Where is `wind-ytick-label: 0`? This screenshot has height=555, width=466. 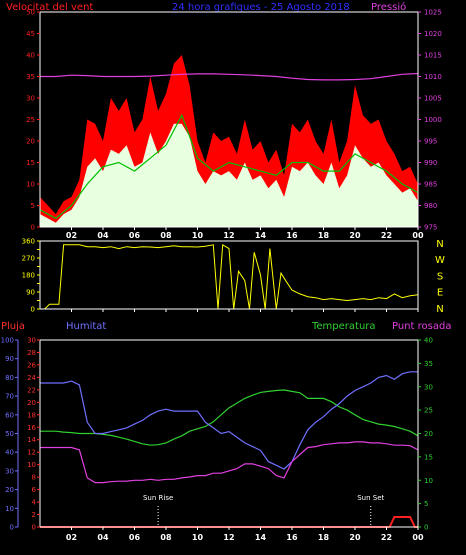
wind-ytick-label: 0 is located at coordinates (33, 228).